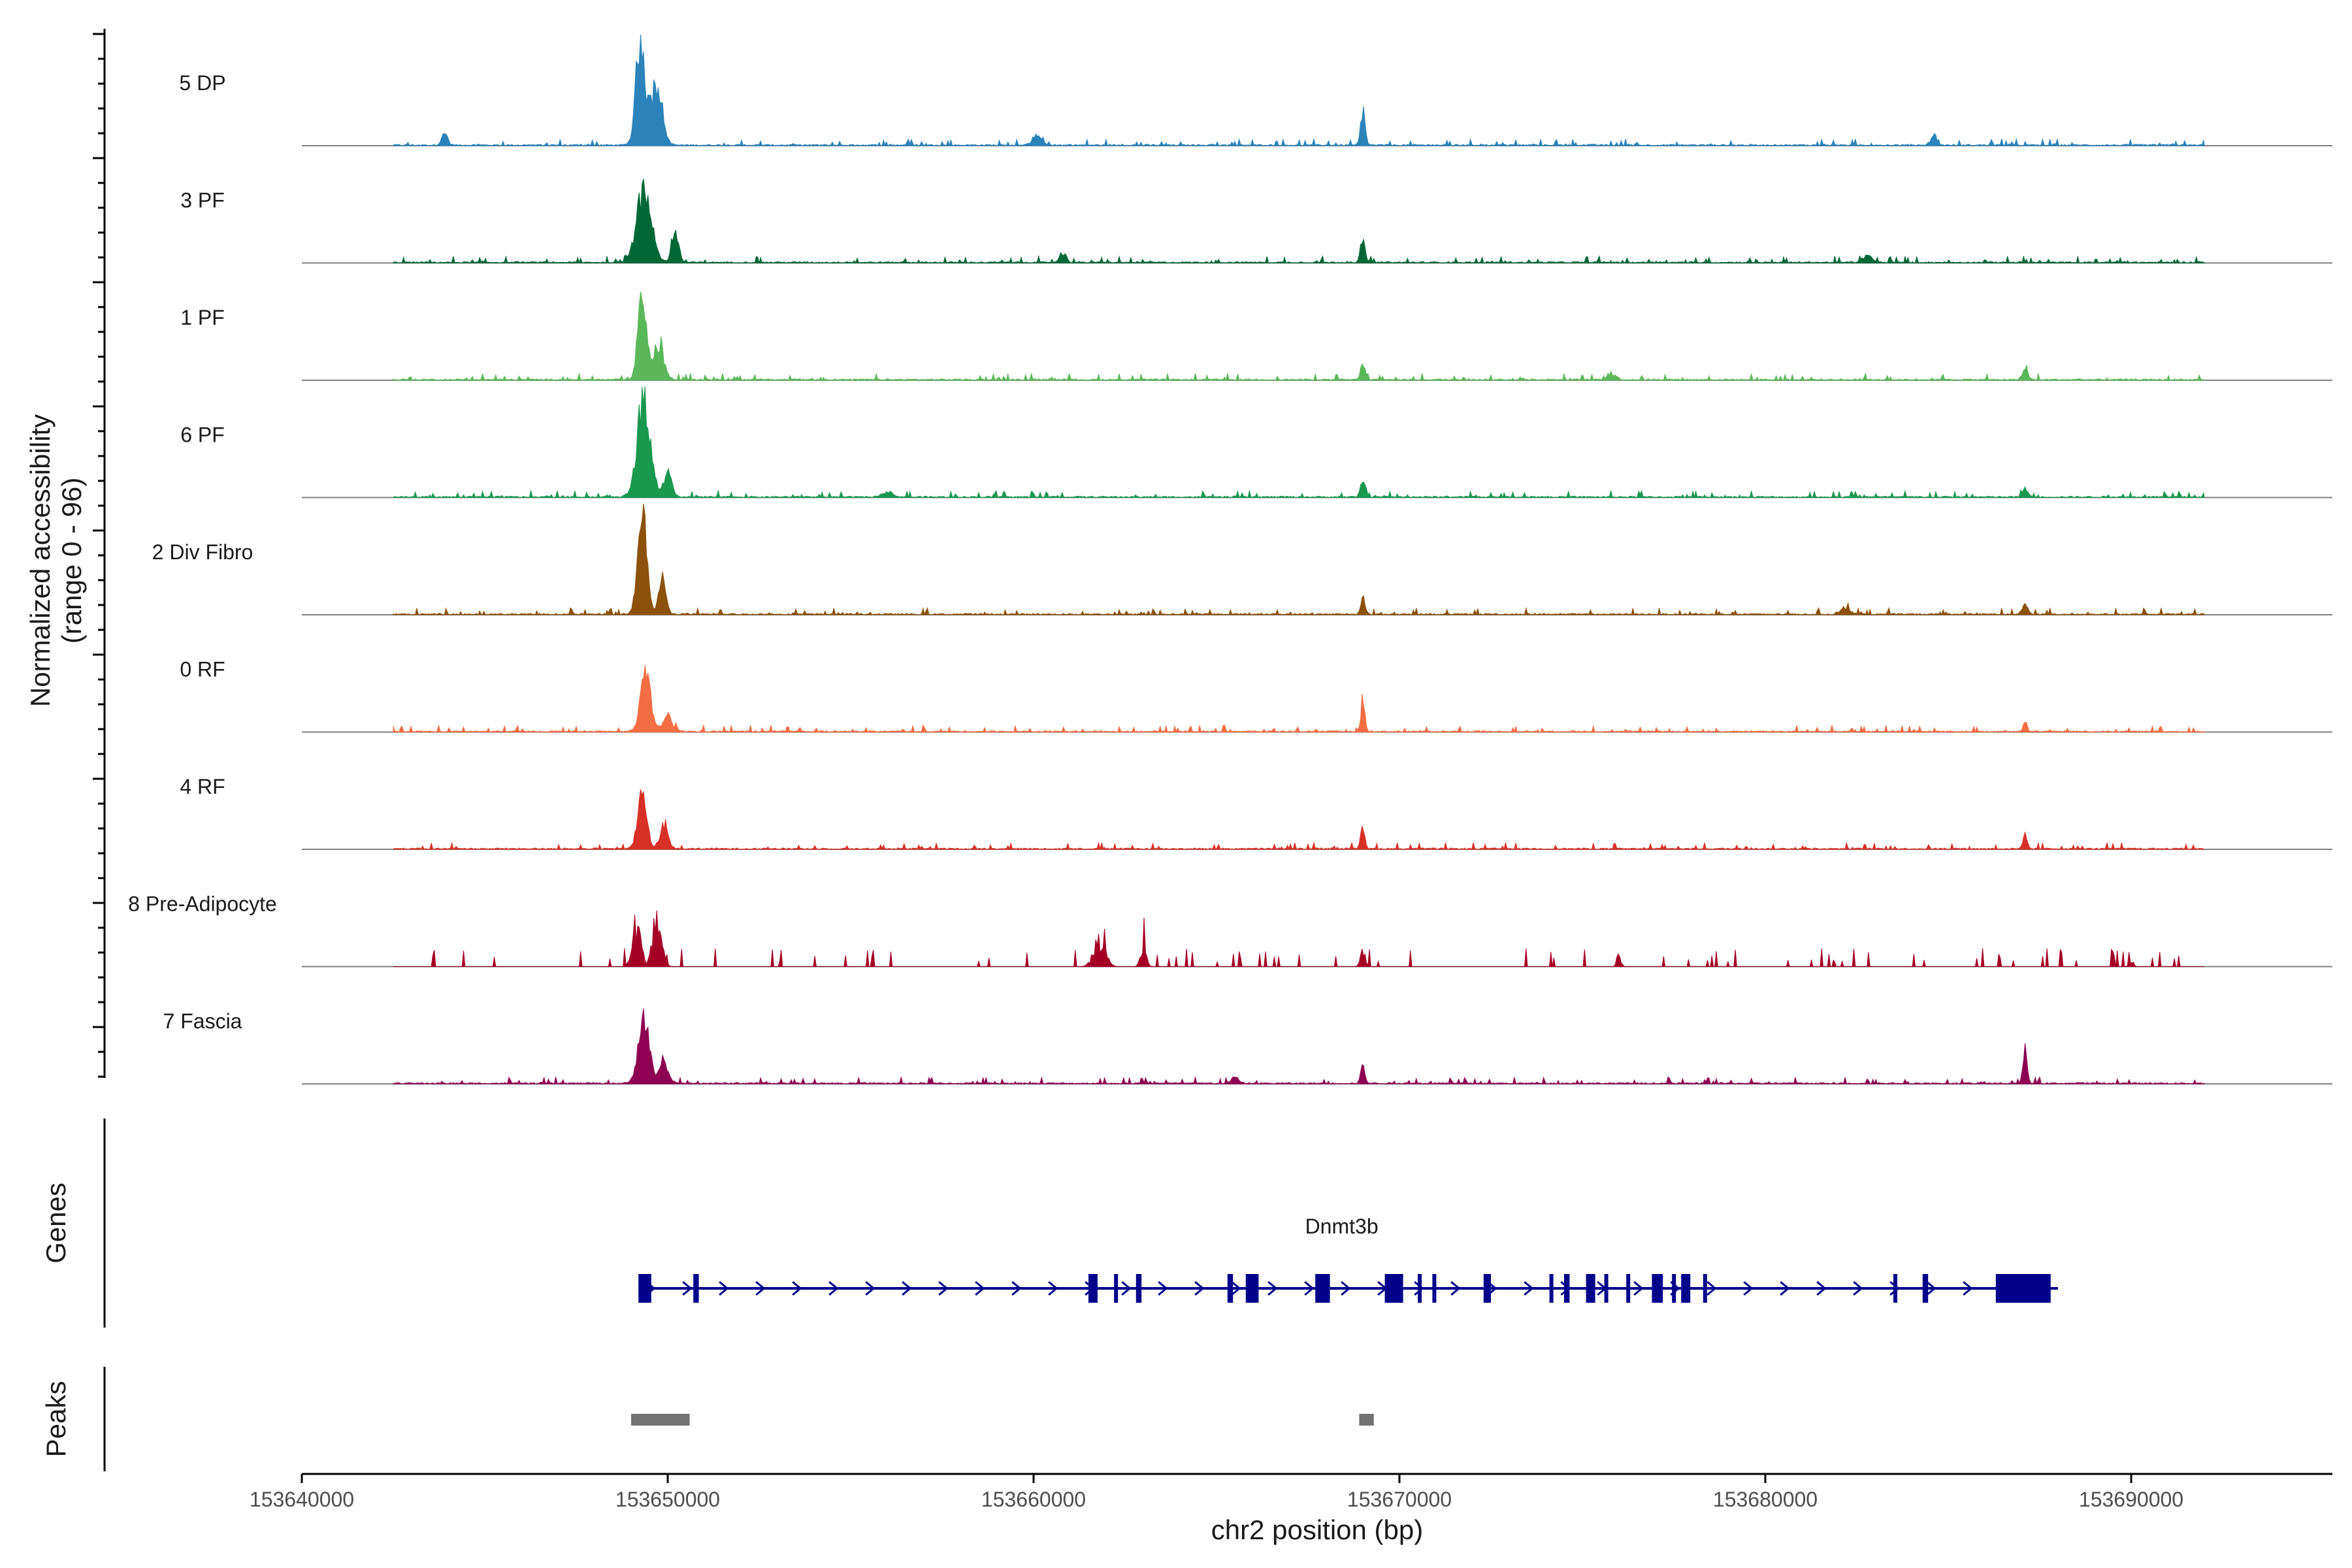 The width and height of the screenshot is (2352, 1568). What do you see at coordinates (1317, 1529) in the screenshot?
I see `x-axis-title: chr2 position (bp)` at bounding box center [1317, 1529].